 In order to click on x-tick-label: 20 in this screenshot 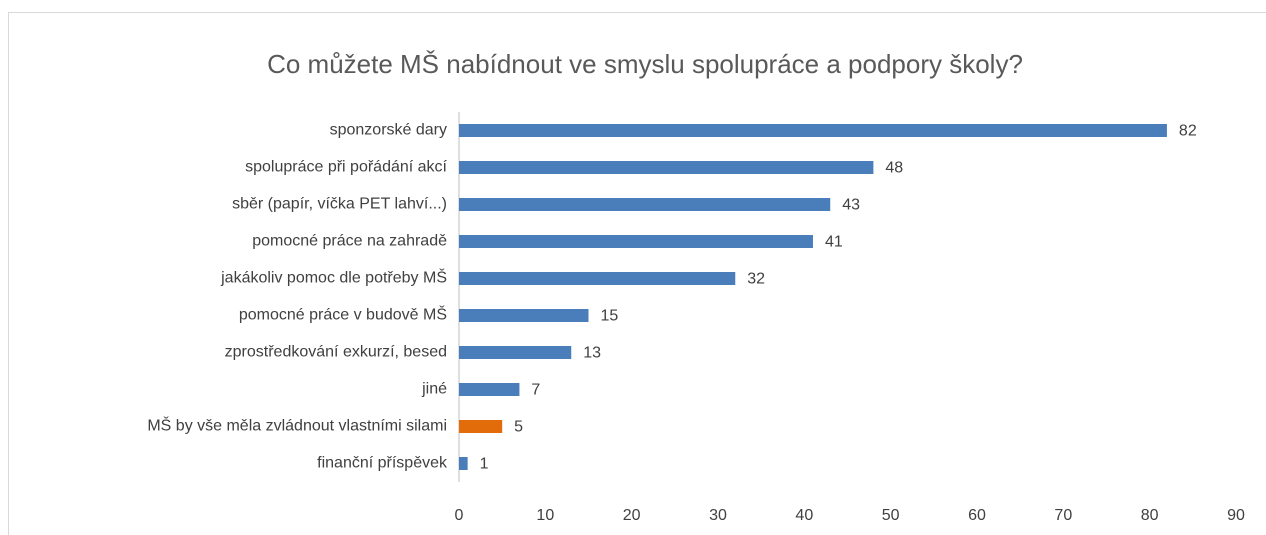, I will do `click(632, 515)`.